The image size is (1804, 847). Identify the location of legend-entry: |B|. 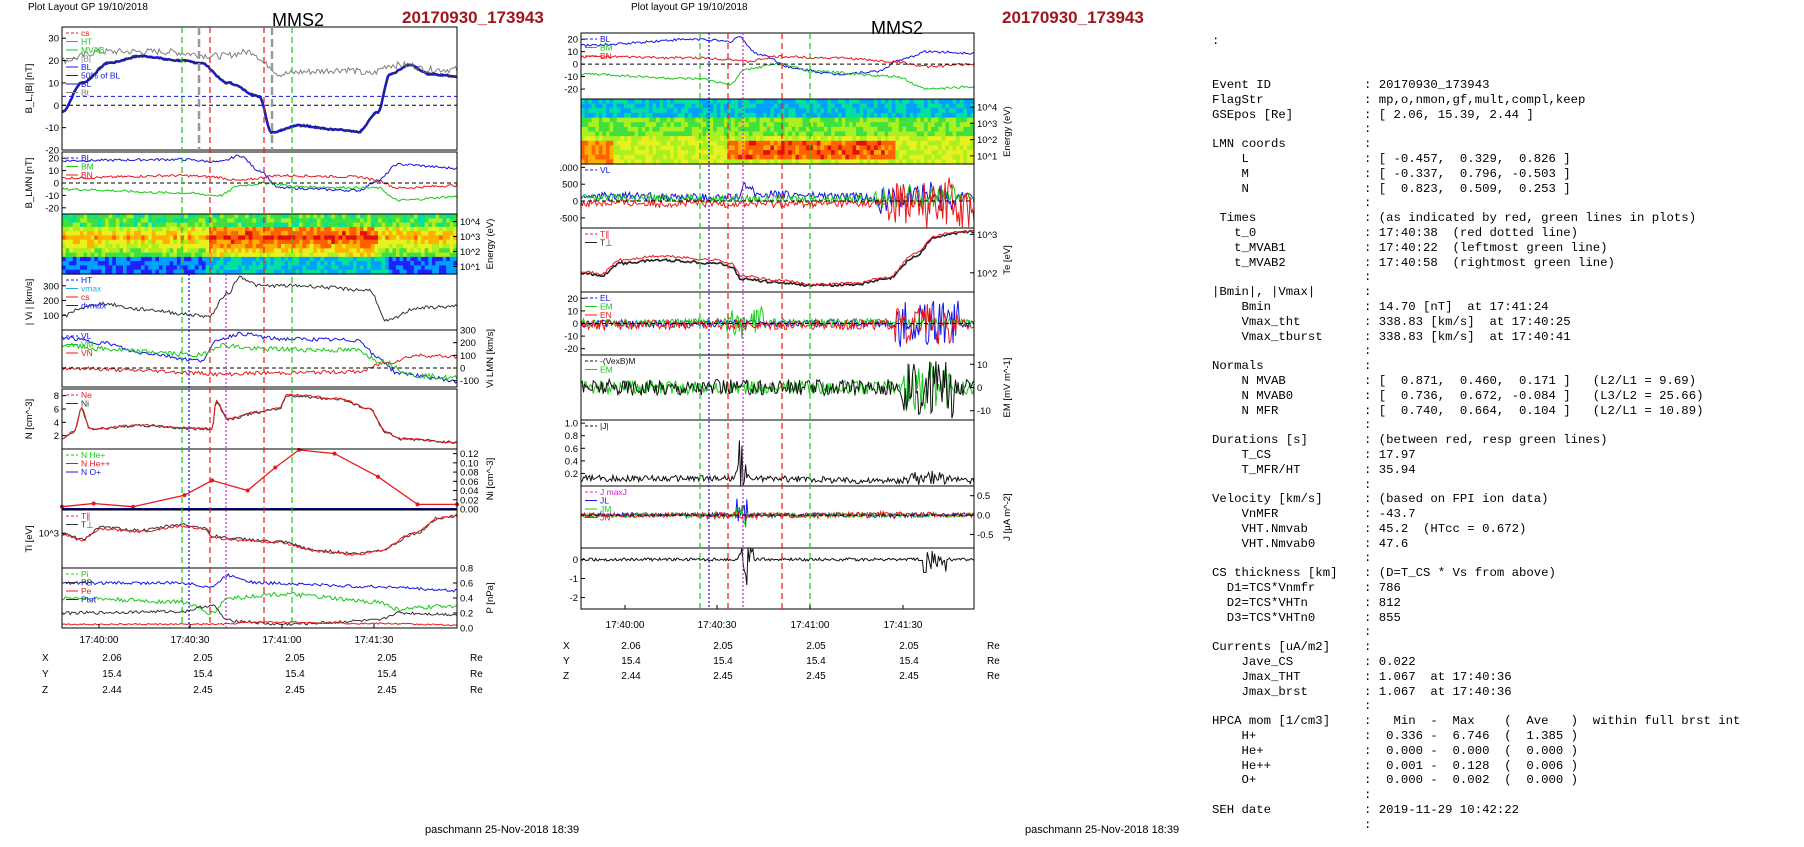
(86, 59).